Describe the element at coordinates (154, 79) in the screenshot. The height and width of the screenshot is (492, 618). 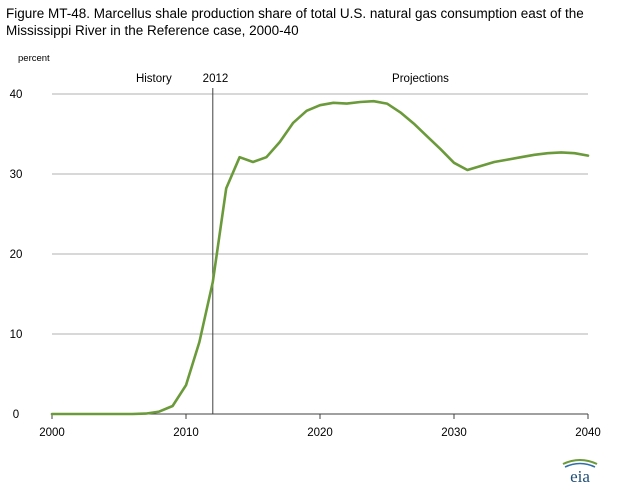
I see `annotation-history: History` at that location.